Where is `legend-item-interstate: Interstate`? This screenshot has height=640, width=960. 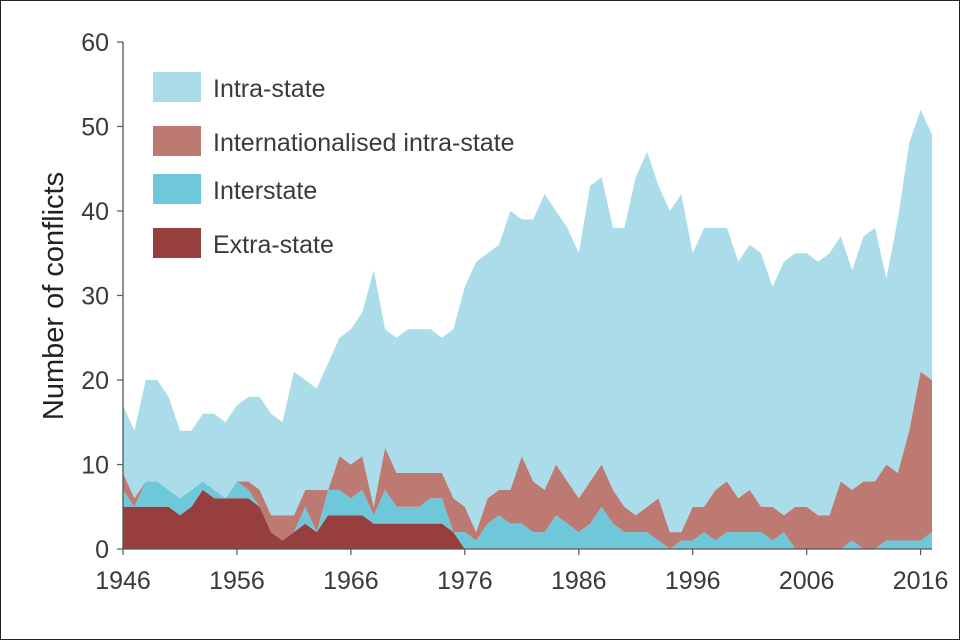
legend-item-interstate: Interstate is located at coordinates (235, 189).